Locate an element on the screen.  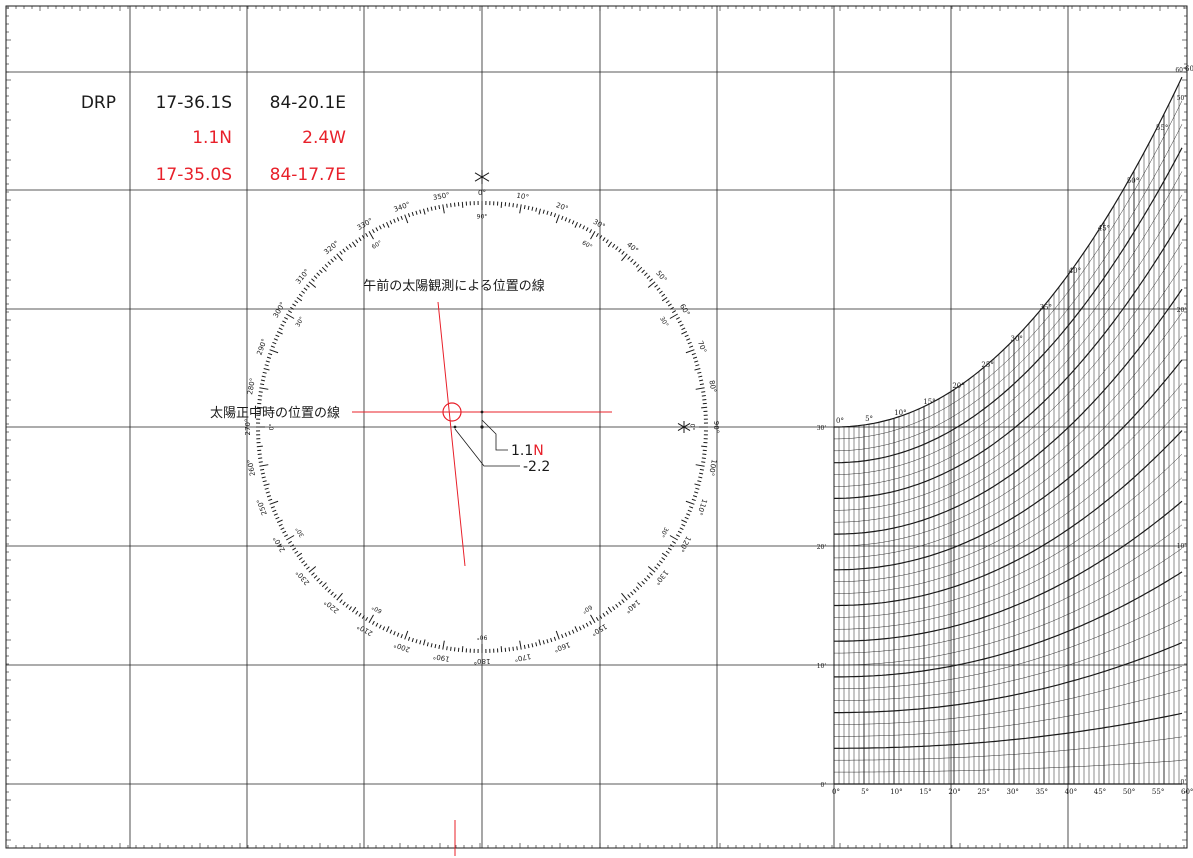
dlon-leader is located at coordinates (487, 447).